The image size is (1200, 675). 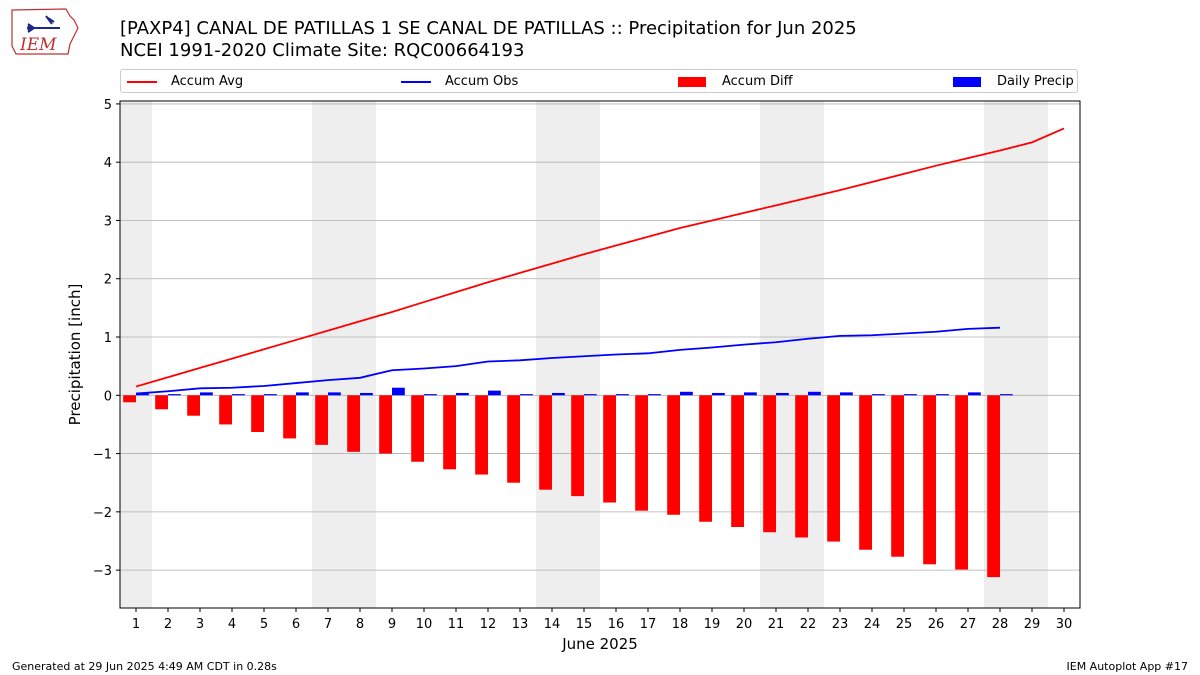 I want to click on x-tick-label: 16, so click(x=616, y=624).